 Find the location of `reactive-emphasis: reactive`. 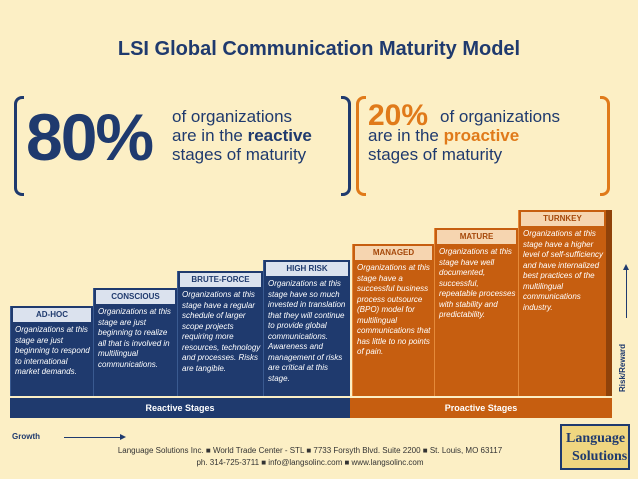

reactive-emphasis: reactive is located at coordinates (279, 135).